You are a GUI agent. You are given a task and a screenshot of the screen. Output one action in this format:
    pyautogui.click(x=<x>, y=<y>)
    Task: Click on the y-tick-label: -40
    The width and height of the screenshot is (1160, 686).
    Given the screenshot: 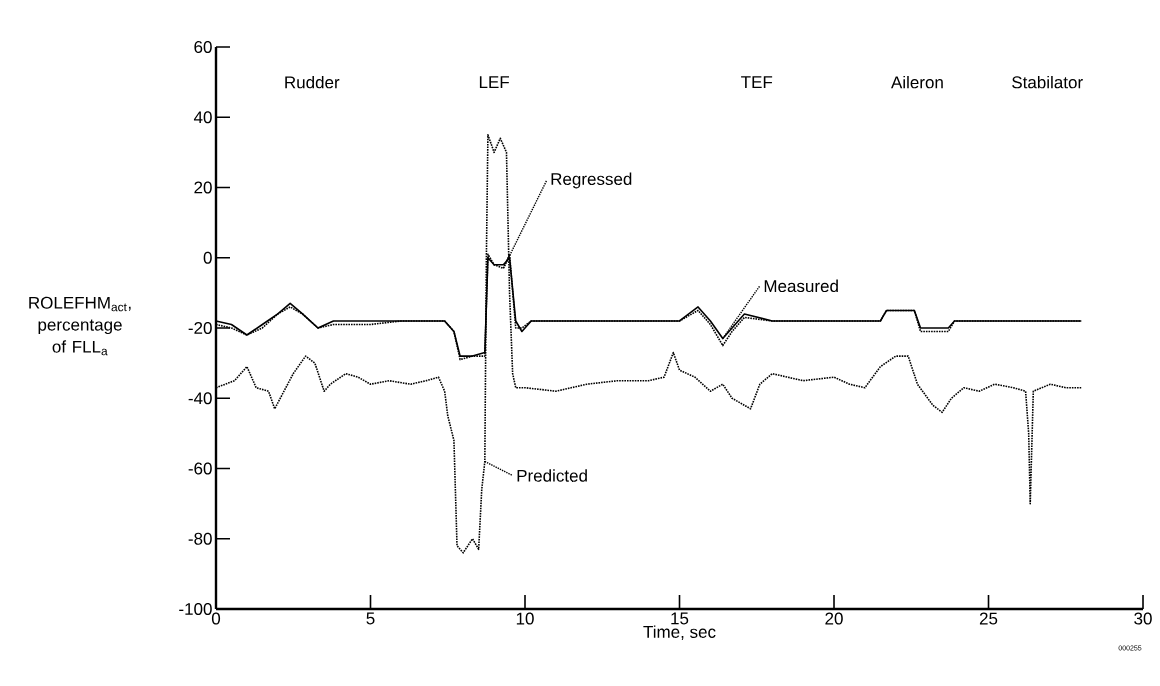 What is the action you would take?
    pyautogui.click(x=200, y=398)
    